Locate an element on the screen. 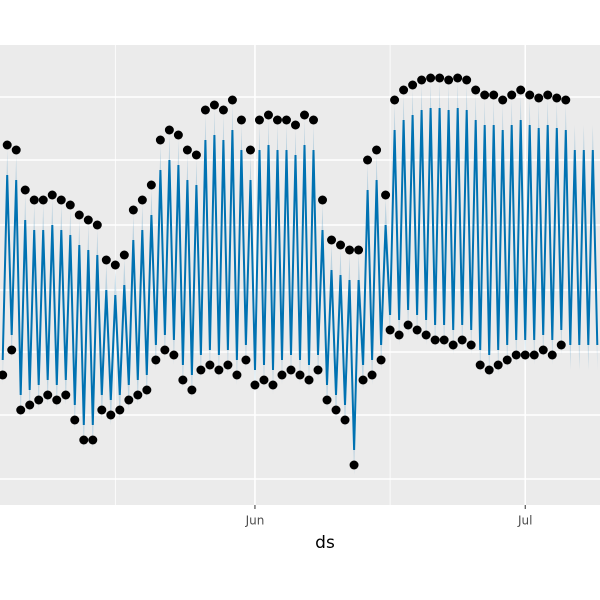 The height and width of the screenshot is (600, 600). axes: Jun Jul is located at coordinates (388, 516).